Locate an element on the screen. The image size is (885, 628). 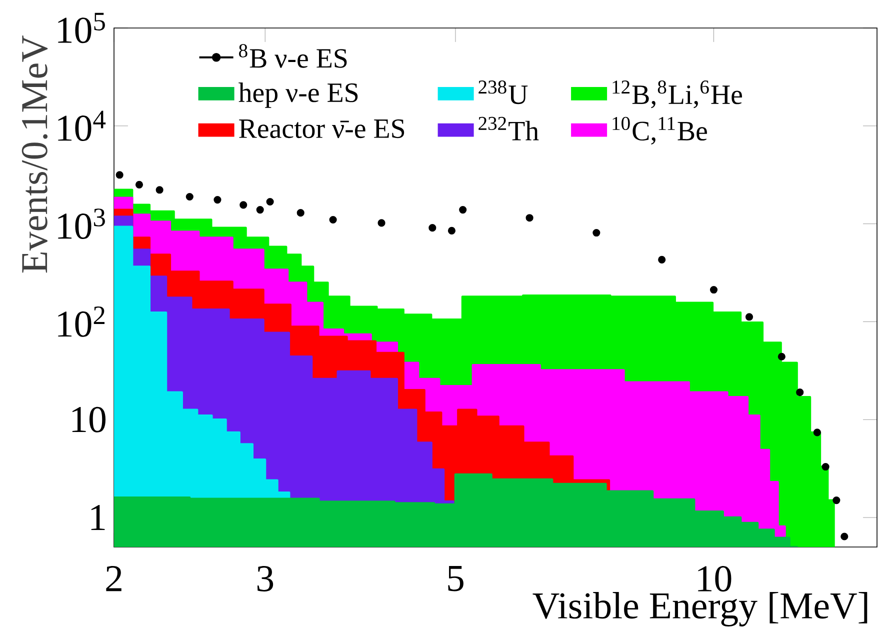
legend-label: hep ν-e ES is located at coordinates (298, 95).